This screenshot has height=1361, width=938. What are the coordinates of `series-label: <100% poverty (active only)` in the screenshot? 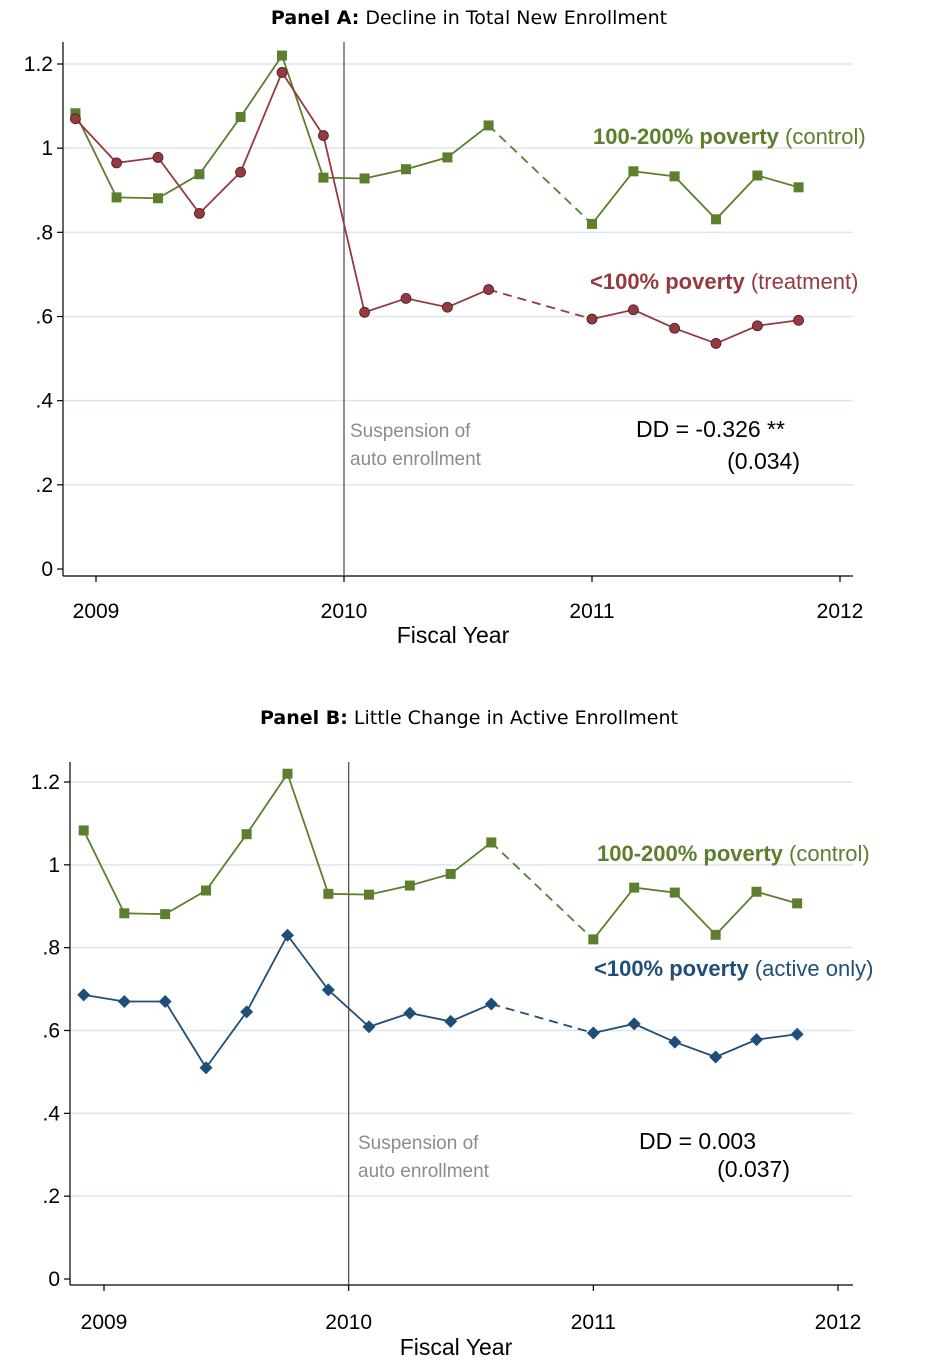 It's located at (733, 968).